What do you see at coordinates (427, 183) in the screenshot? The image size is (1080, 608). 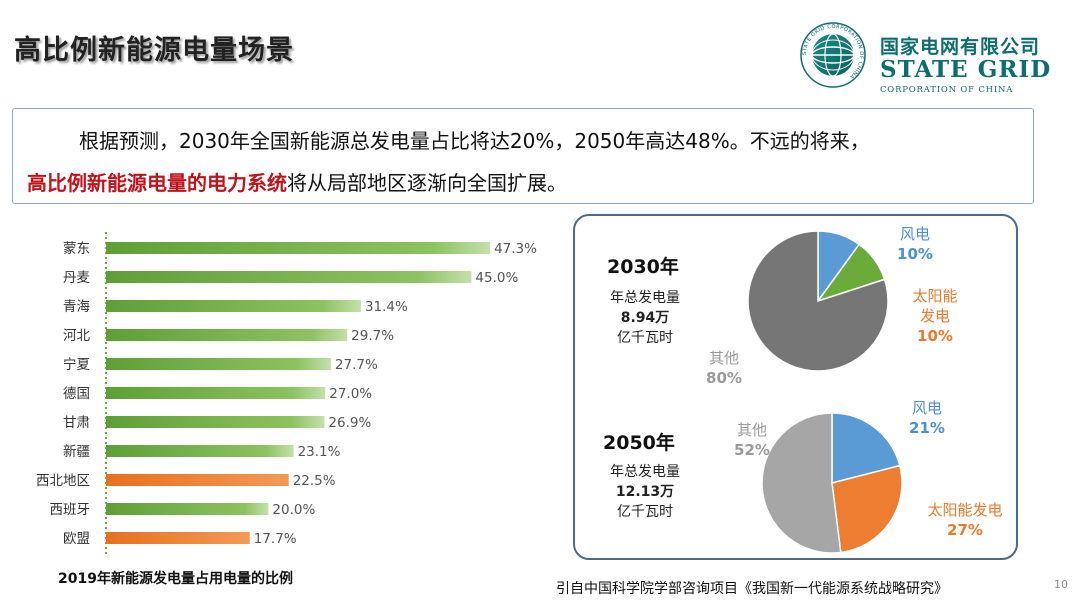 I see `summary-rest: 将从局部地区逐渐向全国扩展。` at bounding box center [427, 183].